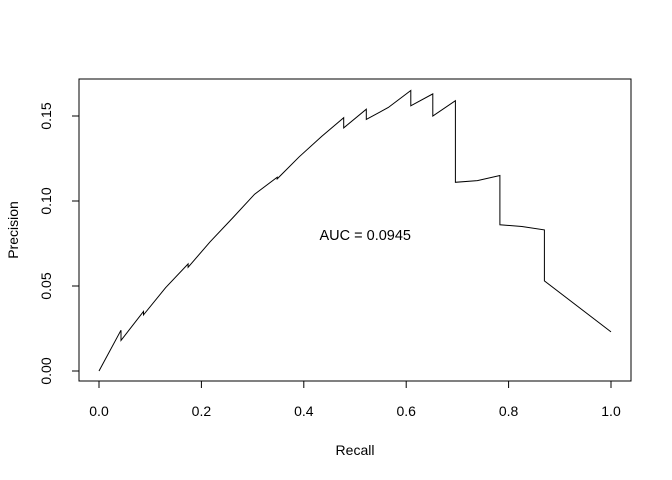 The width and height of the screenshot is (672, 480). I want to click on x-axis-label: Recall, so click(355, 450).